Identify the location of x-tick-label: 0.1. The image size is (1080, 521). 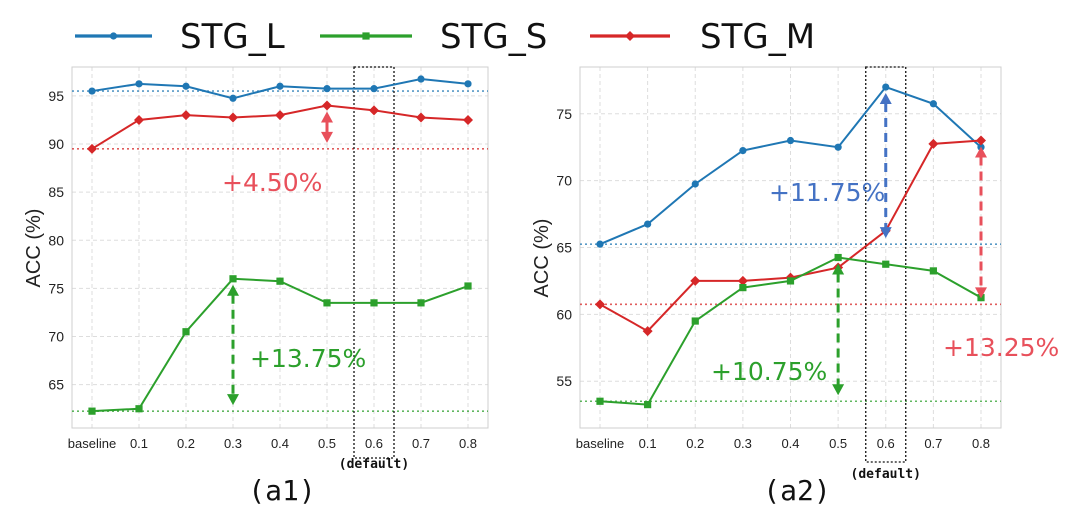
(648, 443).